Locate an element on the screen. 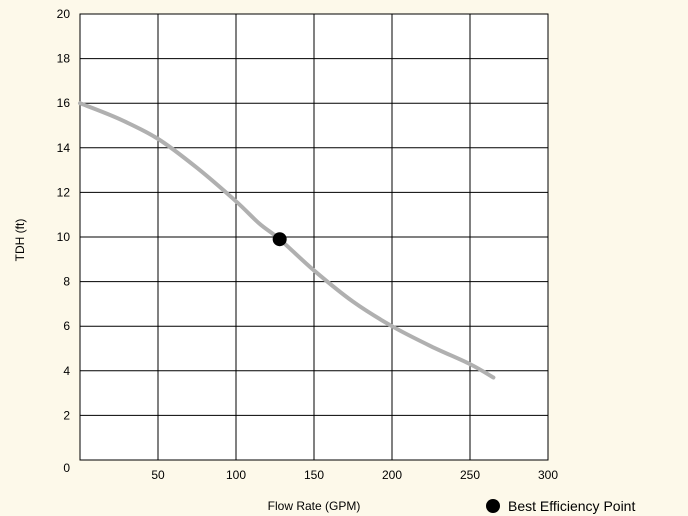 This screenshot has height=516, width=688. y-tick-label: 8 is located at coordinates (66, 282).